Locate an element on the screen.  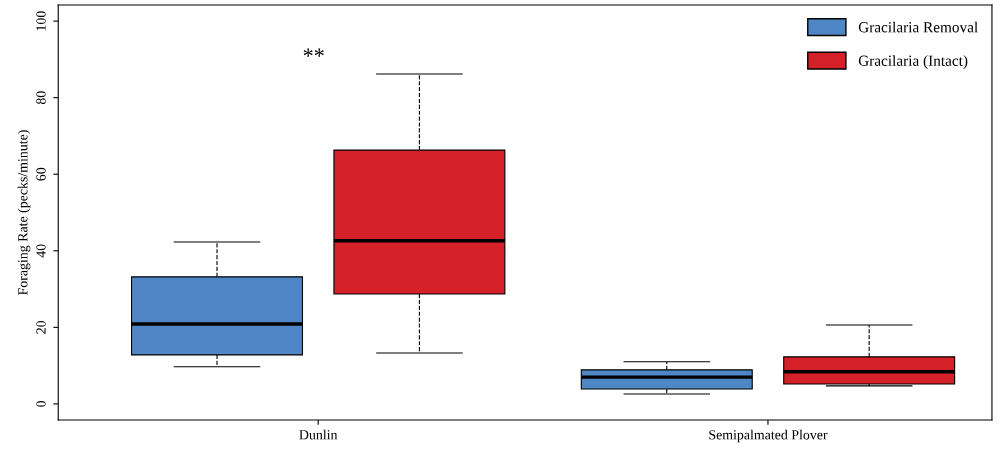
y-tick-label: 80 is located at coordinates (41, 98).